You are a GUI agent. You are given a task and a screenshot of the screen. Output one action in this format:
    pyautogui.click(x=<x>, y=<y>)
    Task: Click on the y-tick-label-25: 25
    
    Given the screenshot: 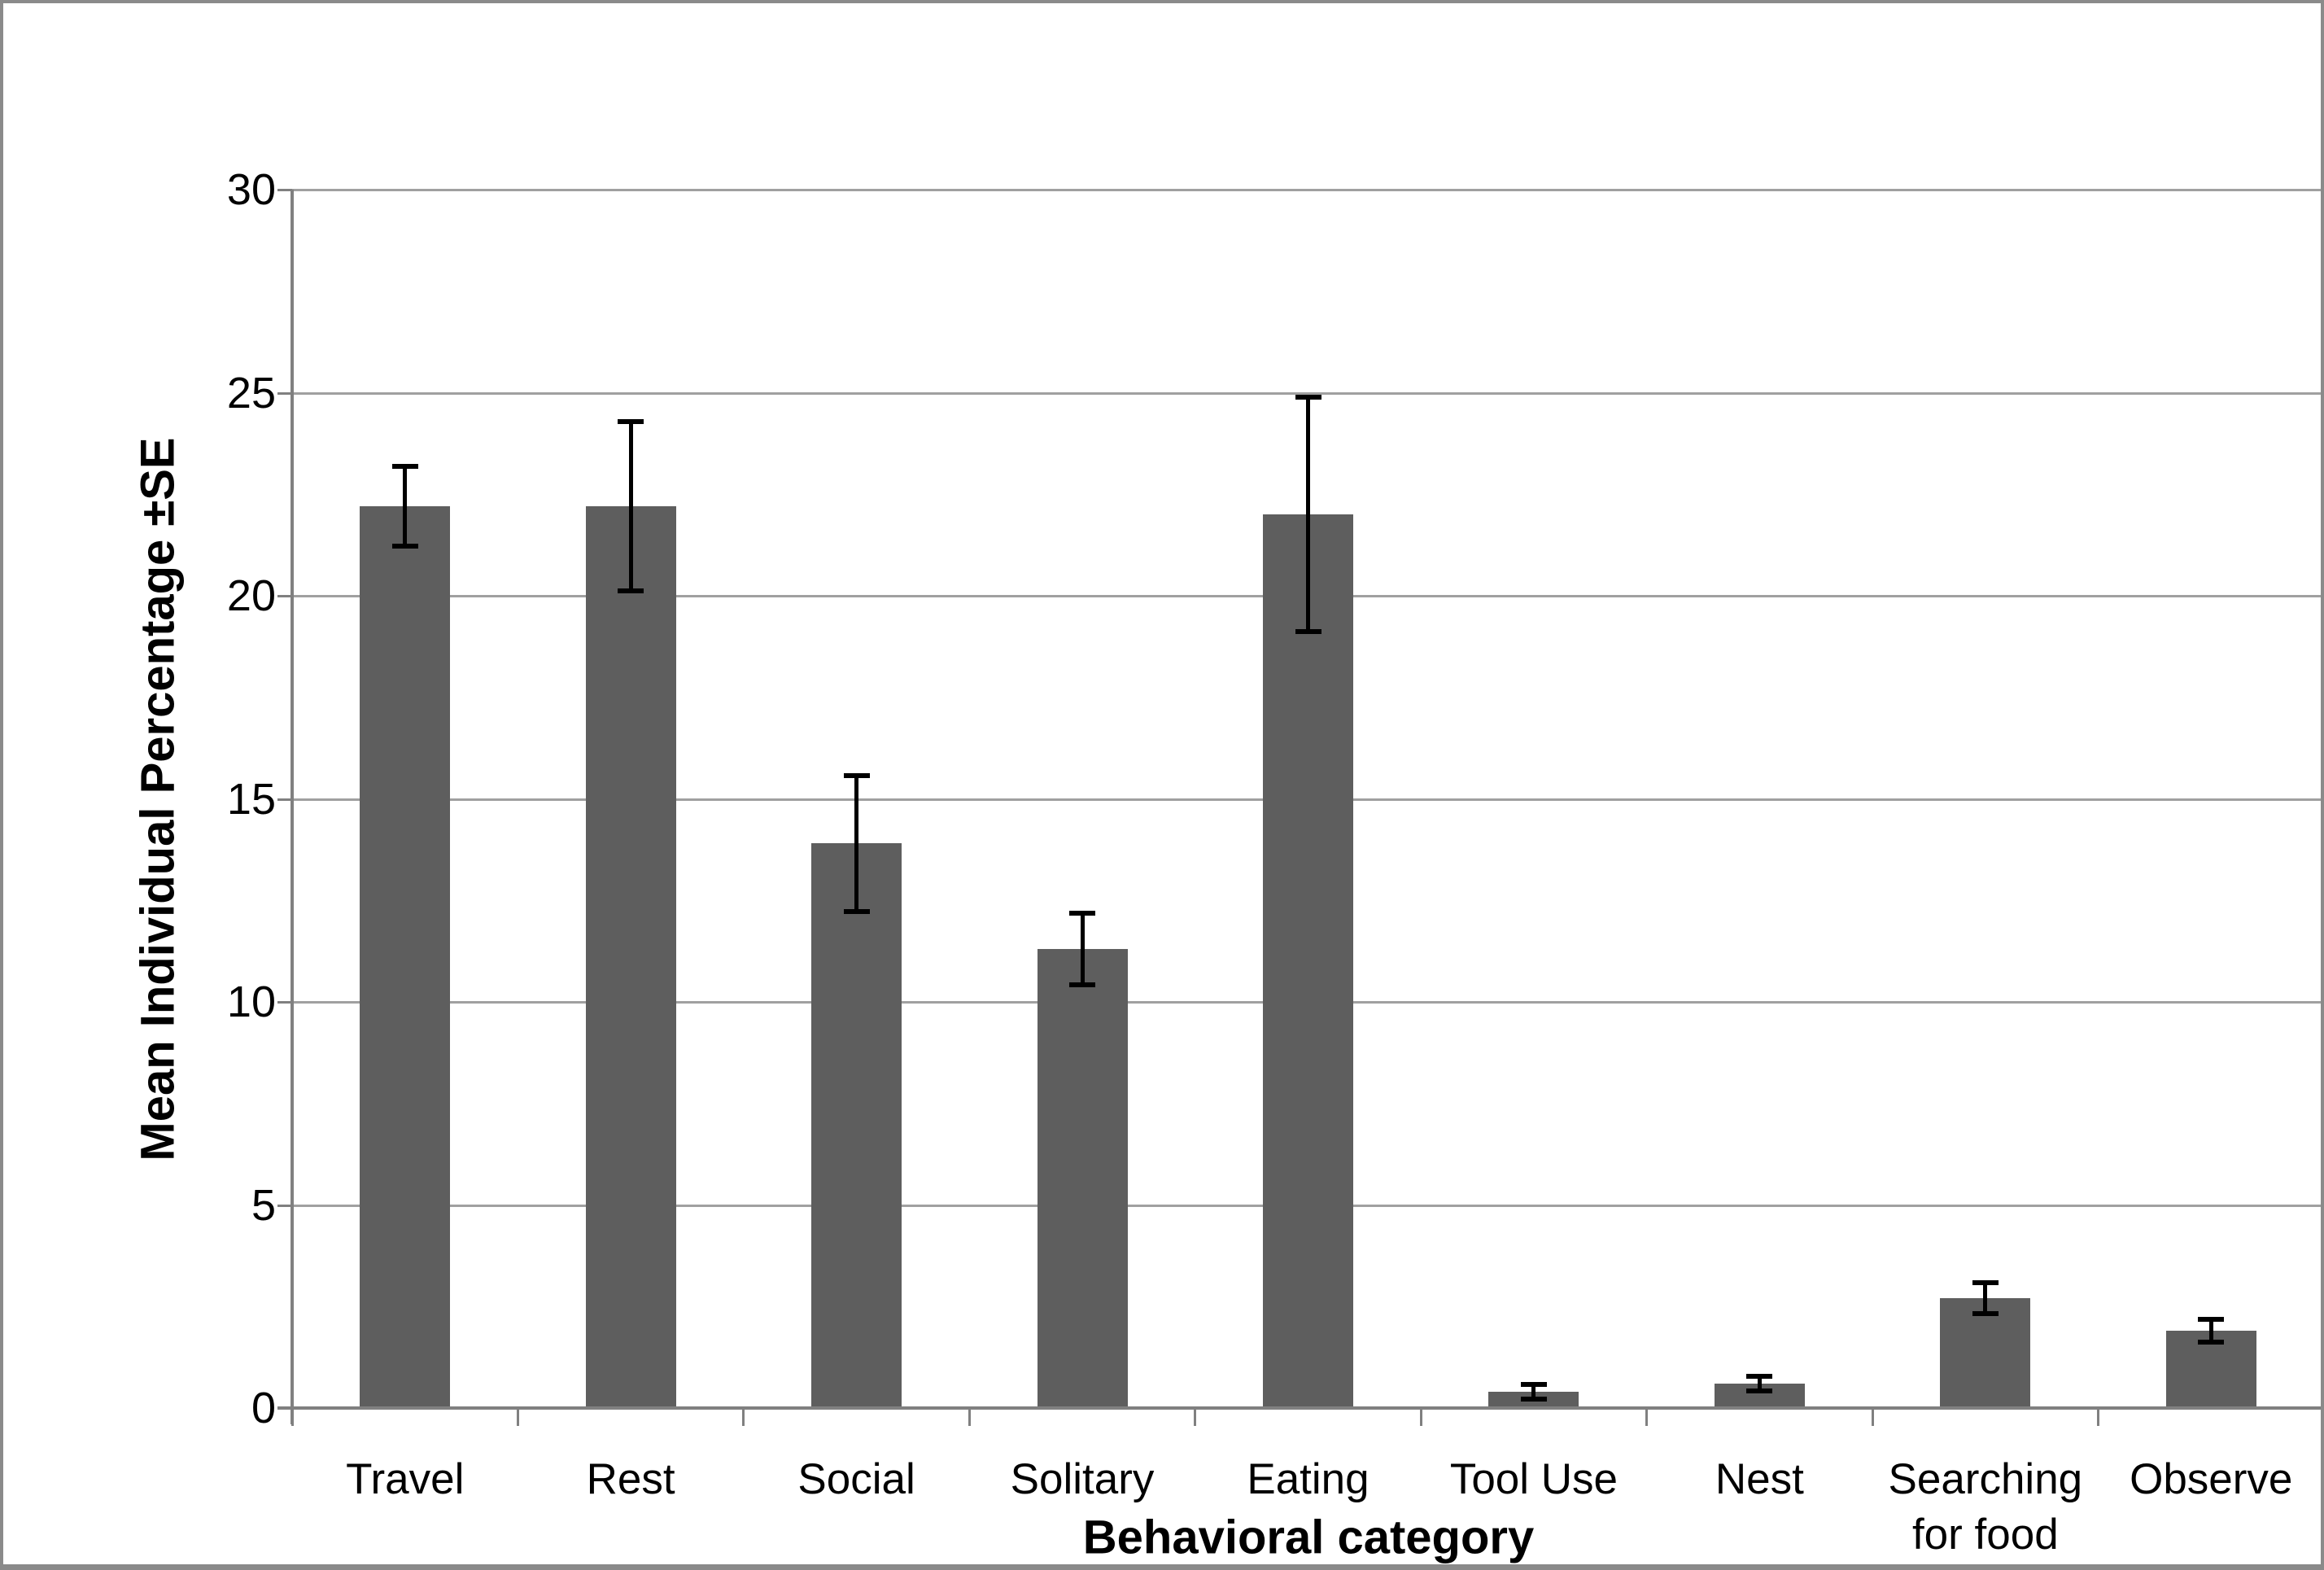 What is the action you would take?
    pyautogui.click(x=251, y=393)
    